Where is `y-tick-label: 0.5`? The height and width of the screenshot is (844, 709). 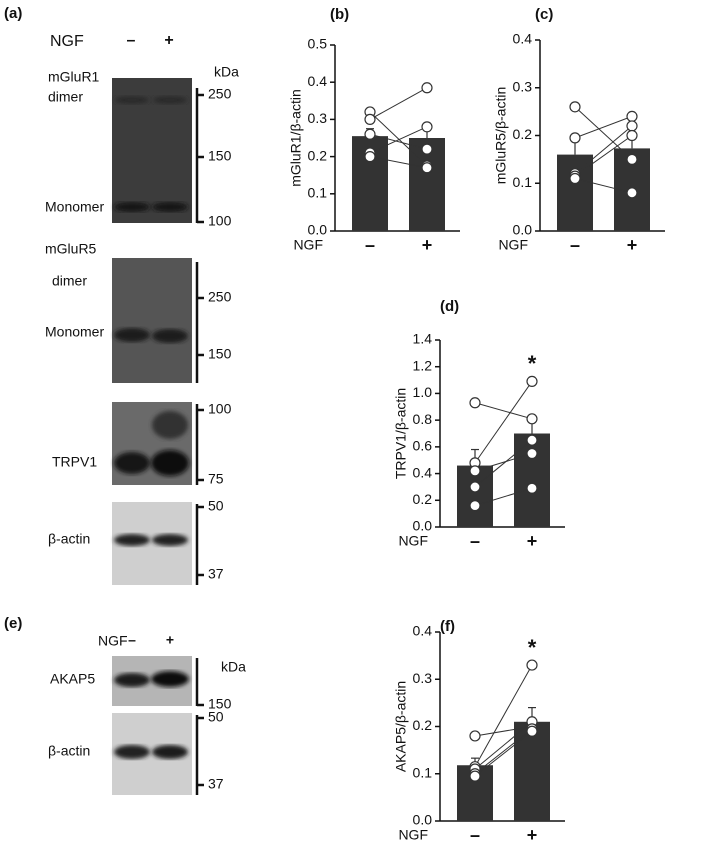 y-tick-label: 0.5 is located at coordinates (318, 44).